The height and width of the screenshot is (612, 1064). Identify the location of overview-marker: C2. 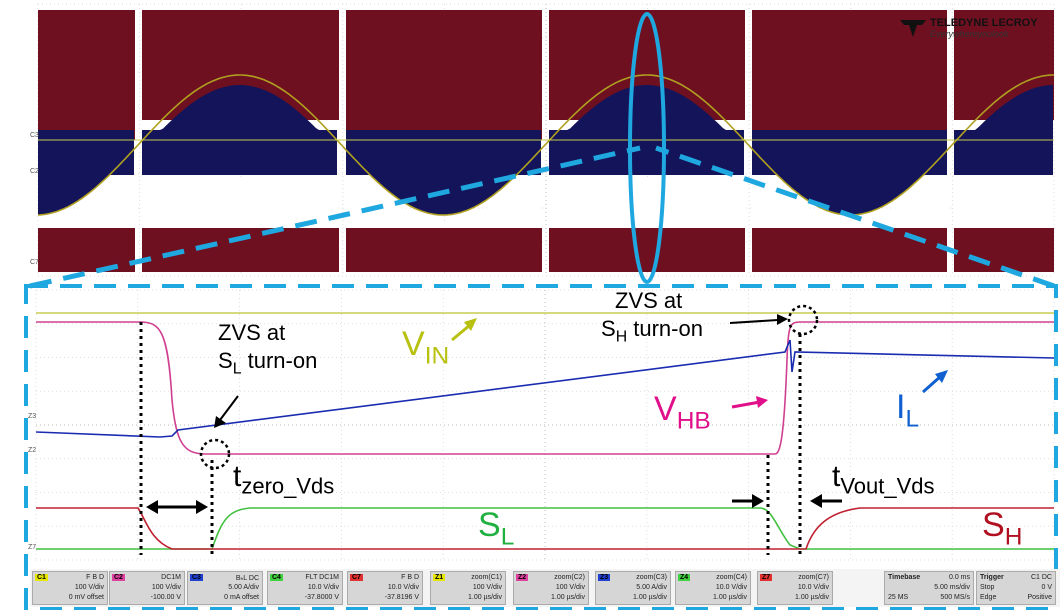
(34, 171).